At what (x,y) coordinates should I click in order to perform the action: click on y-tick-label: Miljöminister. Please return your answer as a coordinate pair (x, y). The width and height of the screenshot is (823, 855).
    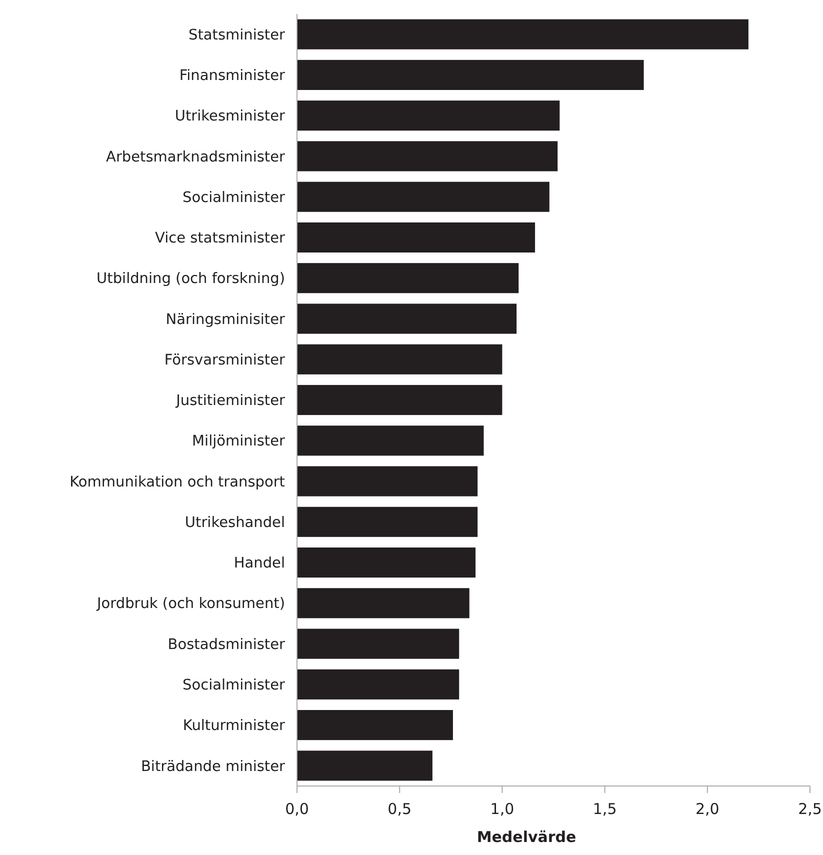
    Looking at the image, I should click on (239, 442).